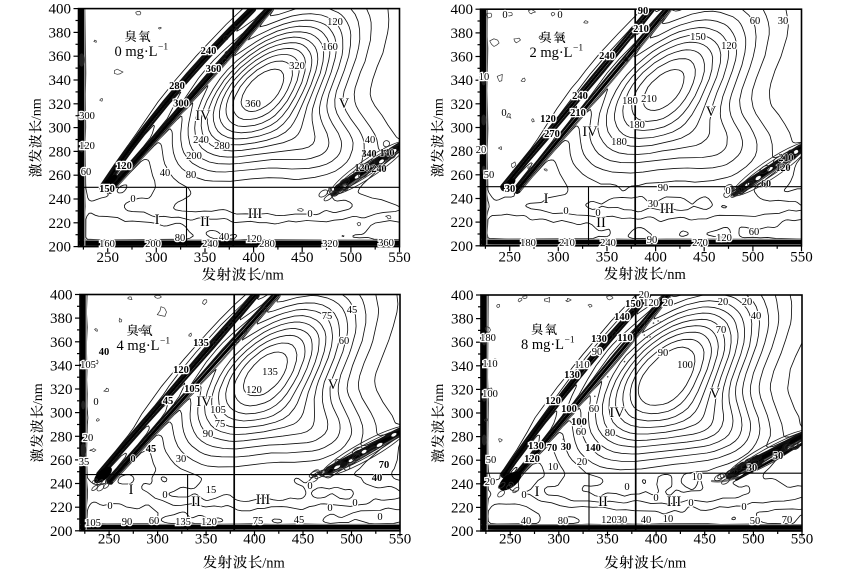 This screenshot has width=861, height=576. What do you see at coordinates (633, 304) in the screenshot?
I see `svg-text: 150` at bounding box center [633, 304].